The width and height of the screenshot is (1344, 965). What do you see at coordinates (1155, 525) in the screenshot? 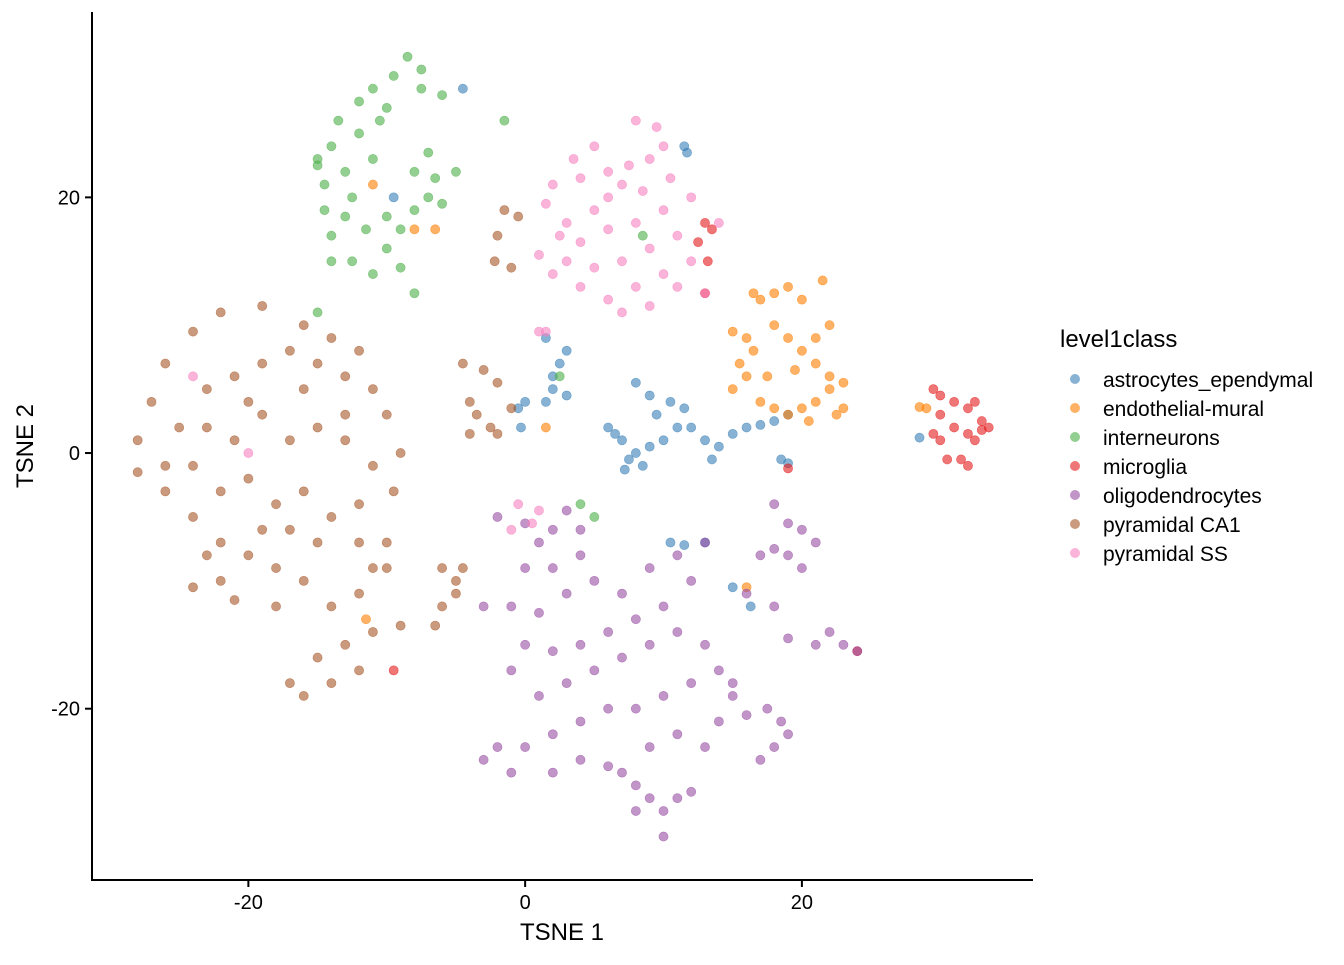
I see `legend-item: pyramidal CA1` at bounding box center [1155, 525].